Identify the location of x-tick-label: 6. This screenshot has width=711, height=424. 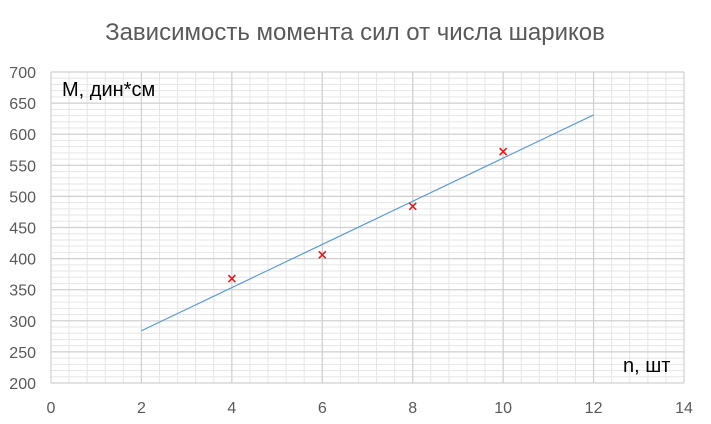
(322, 408).